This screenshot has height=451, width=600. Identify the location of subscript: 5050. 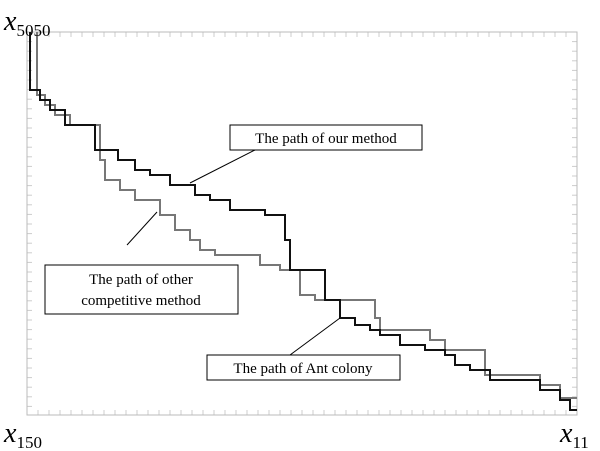
(33, 30).